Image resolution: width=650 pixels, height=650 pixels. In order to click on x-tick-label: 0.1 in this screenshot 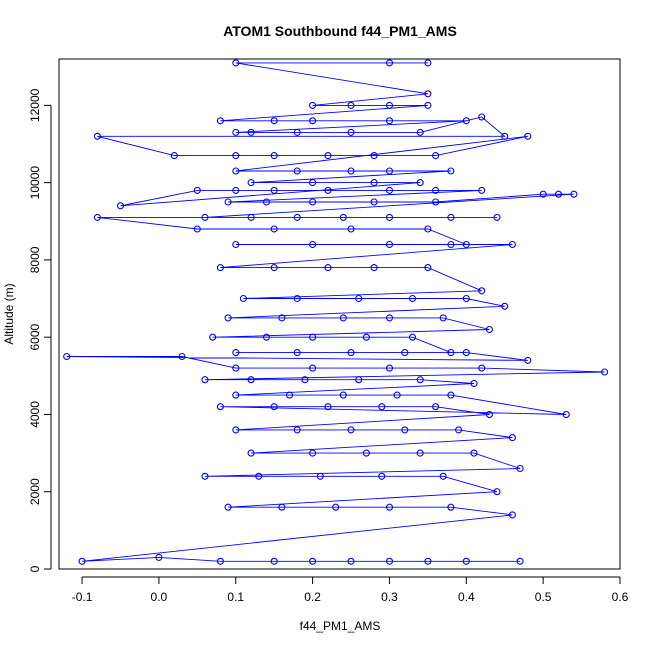, I will do `click(235, 597)`.